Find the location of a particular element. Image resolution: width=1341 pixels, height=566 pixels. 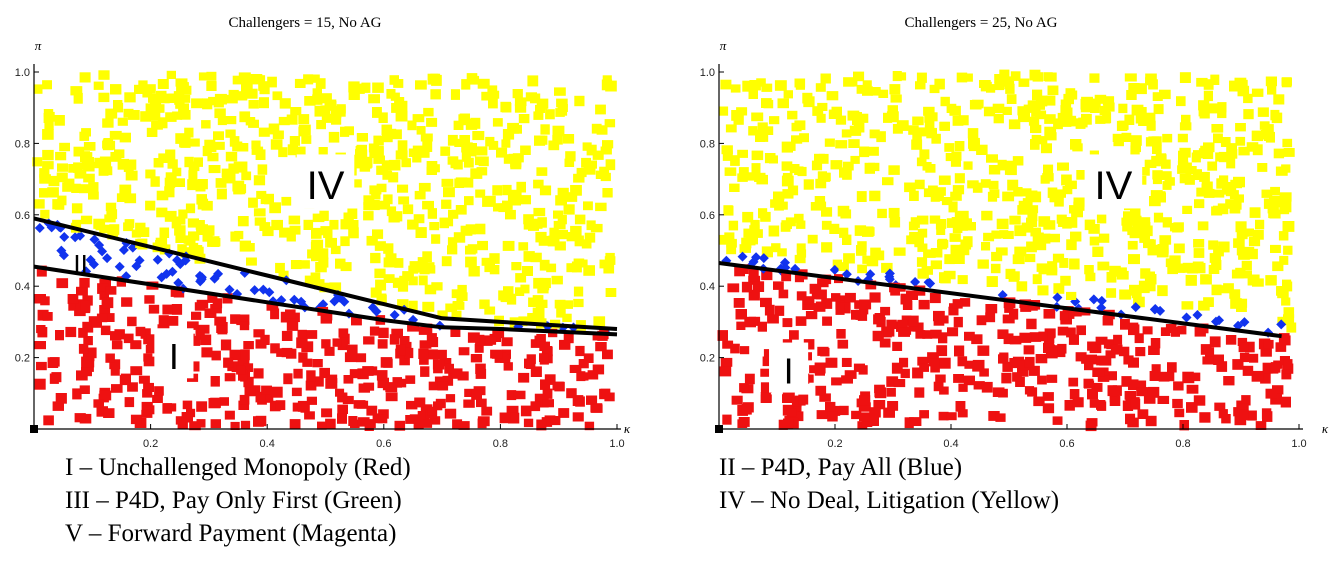

chart-title: Challengers = 15, No AG is located at coordinates (304, 23).